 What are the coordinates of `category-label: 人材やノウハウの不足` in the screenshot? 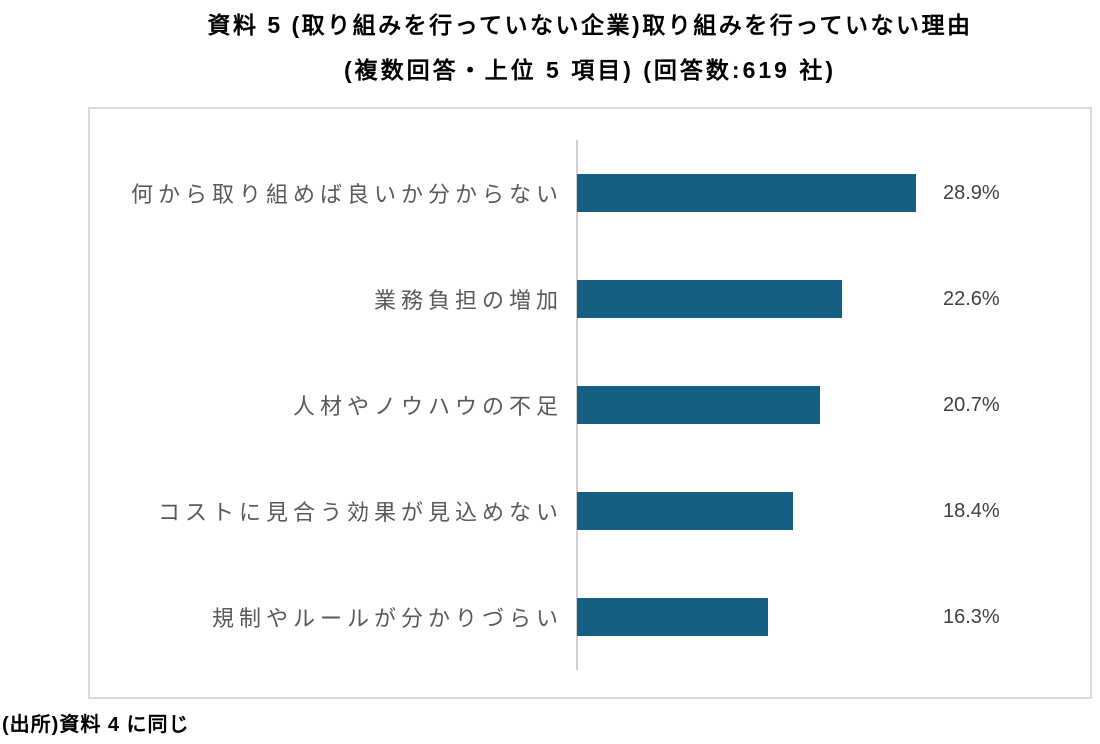 It's located at (427, 406).